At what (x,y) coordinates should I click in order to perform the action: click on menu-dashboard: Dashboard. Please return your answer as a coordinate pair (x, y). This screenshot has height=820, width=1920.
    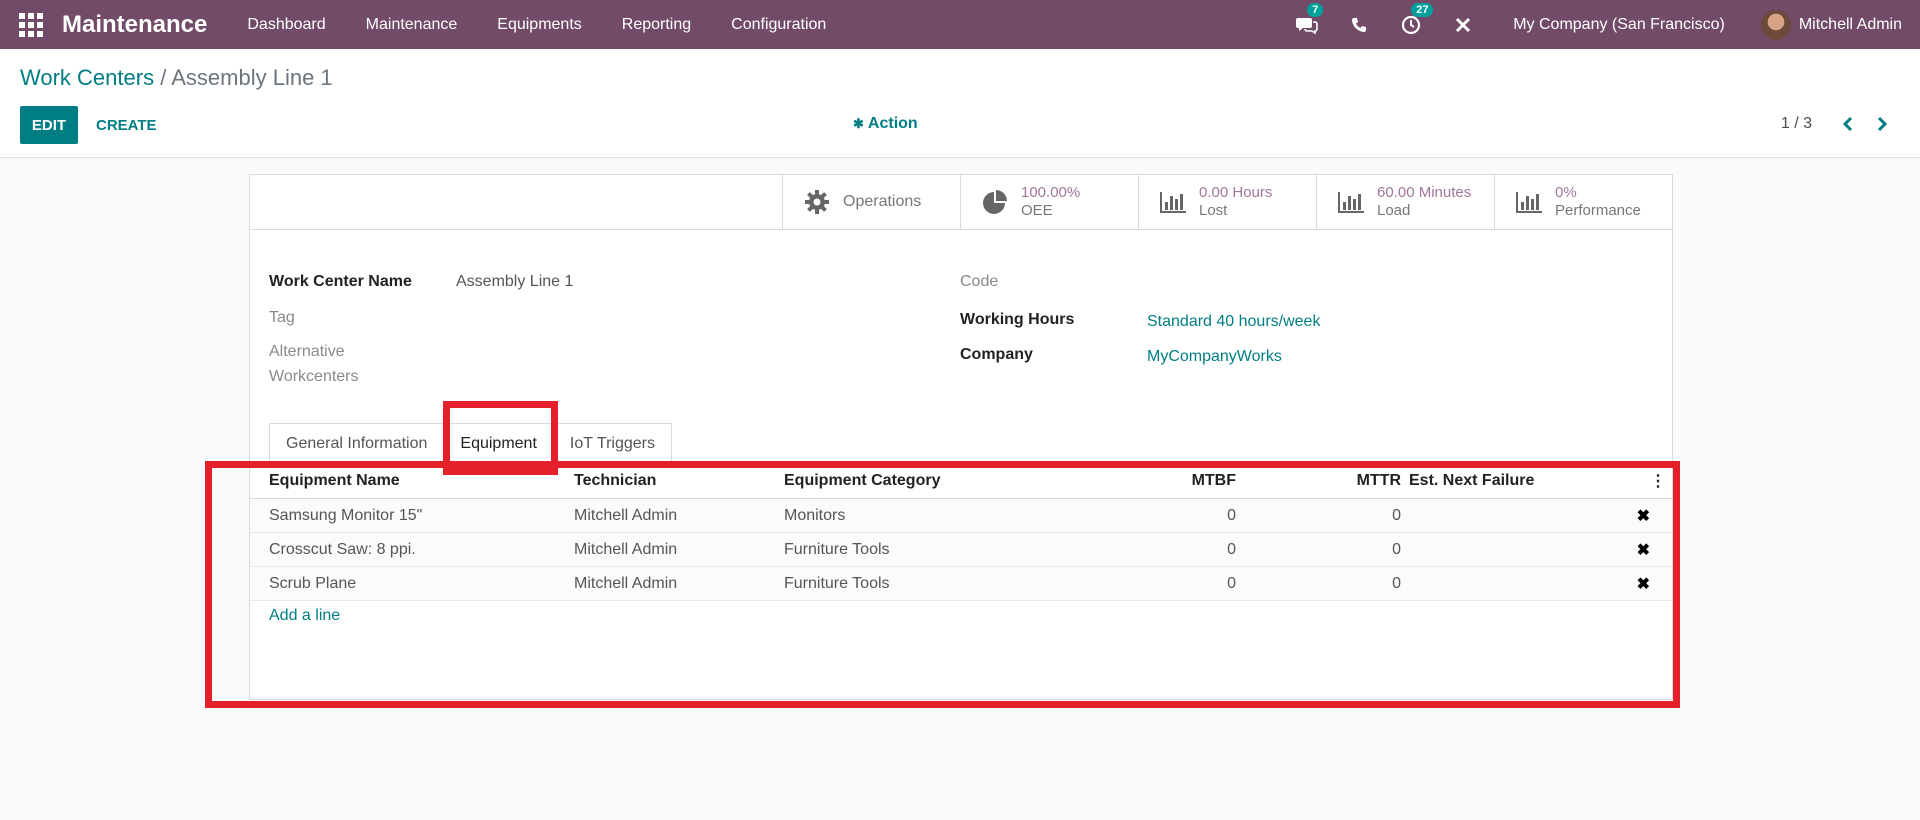
    Looking at the image, I should click on (286, 24).